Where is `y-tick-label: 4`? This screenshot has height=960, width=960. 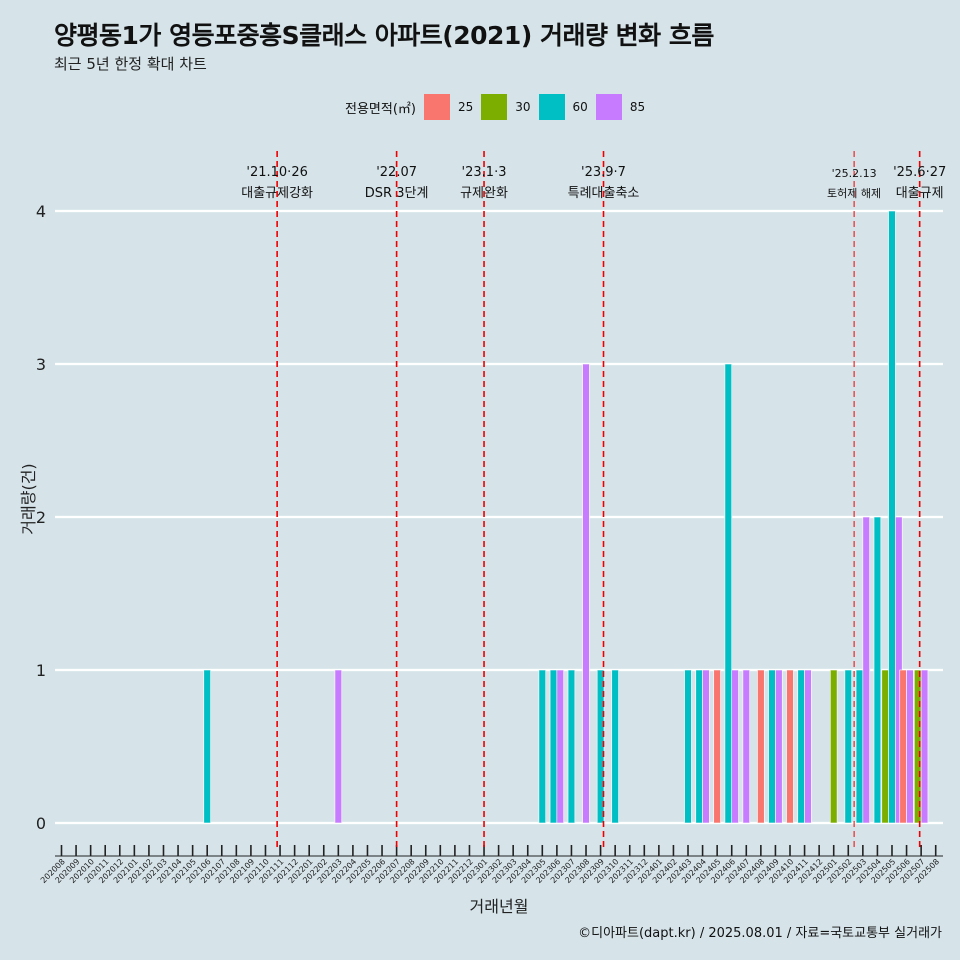 y-tick-label: 4 is located at coordinates (41, 211).